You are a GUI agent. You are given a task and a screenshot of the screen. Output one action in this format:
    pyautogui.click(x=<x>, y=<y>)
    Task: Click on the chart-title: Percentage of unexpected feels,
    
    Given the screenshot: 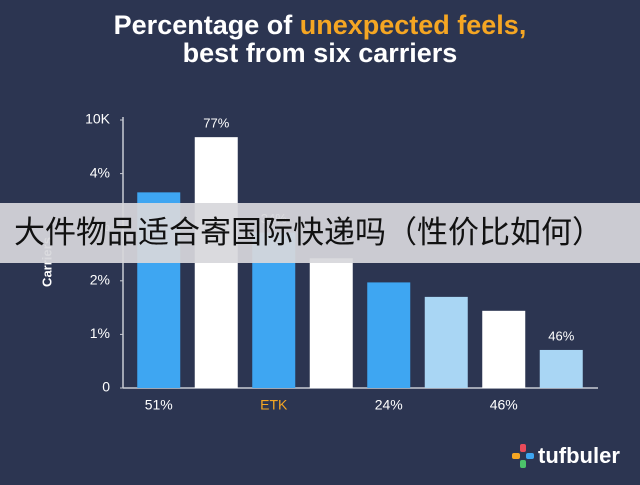 What is the action you would take?
    pyautogui.click(x=320, y=25)
    